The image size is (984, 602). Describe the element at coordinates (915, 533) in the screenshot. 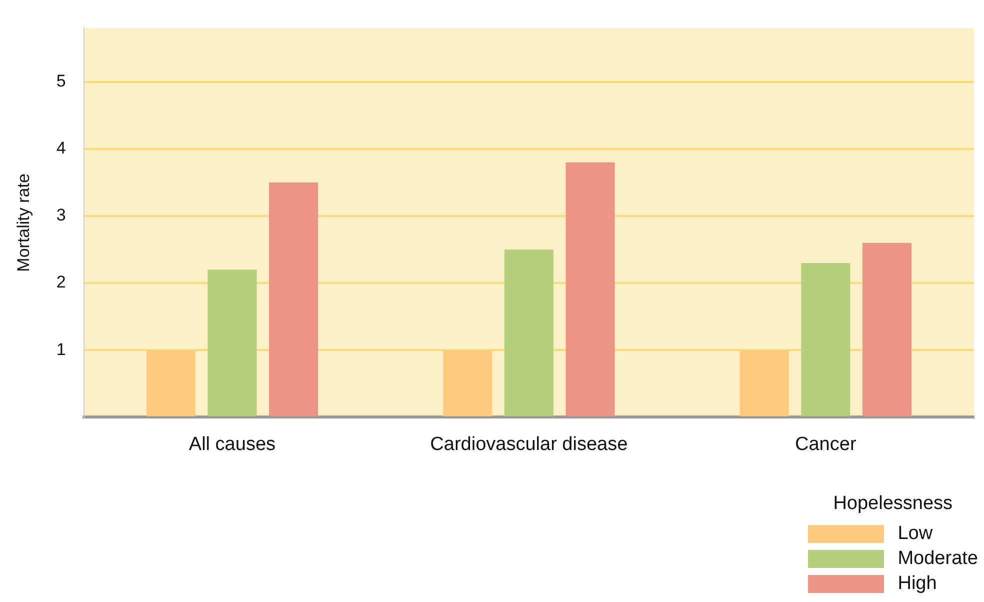

I see `legend-label: Low` at that location.